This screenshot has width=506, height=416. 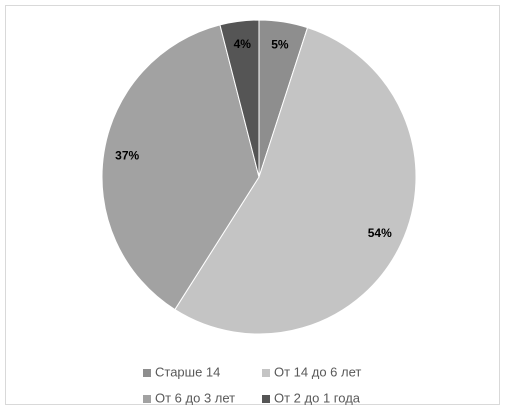 I want to click on legend-label: От 2 до 1 года, so click(x=317, y=397).